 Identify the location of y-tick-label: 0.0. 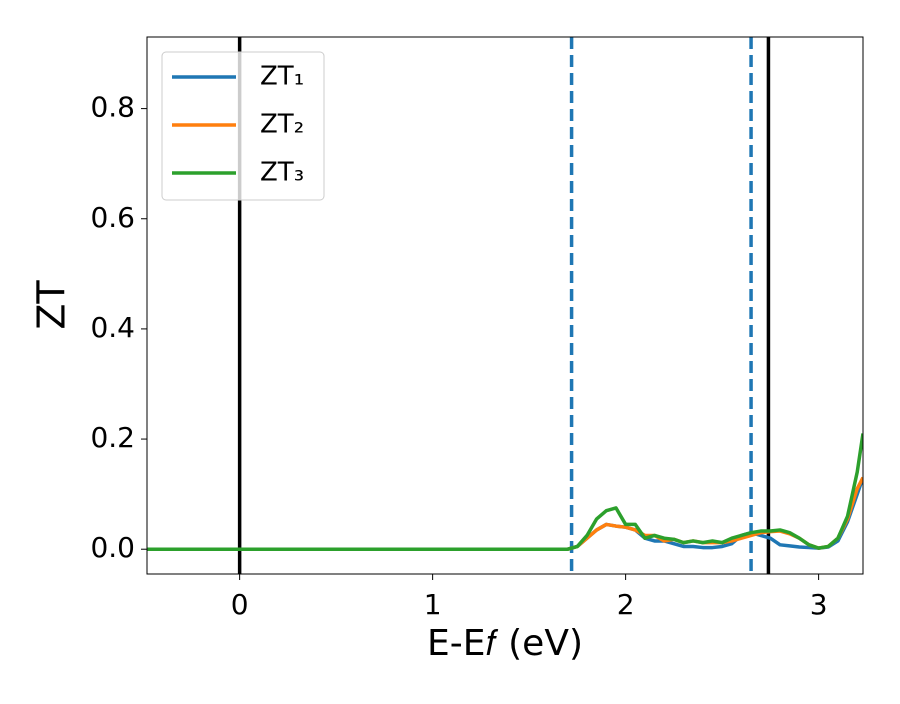
(112, 547).